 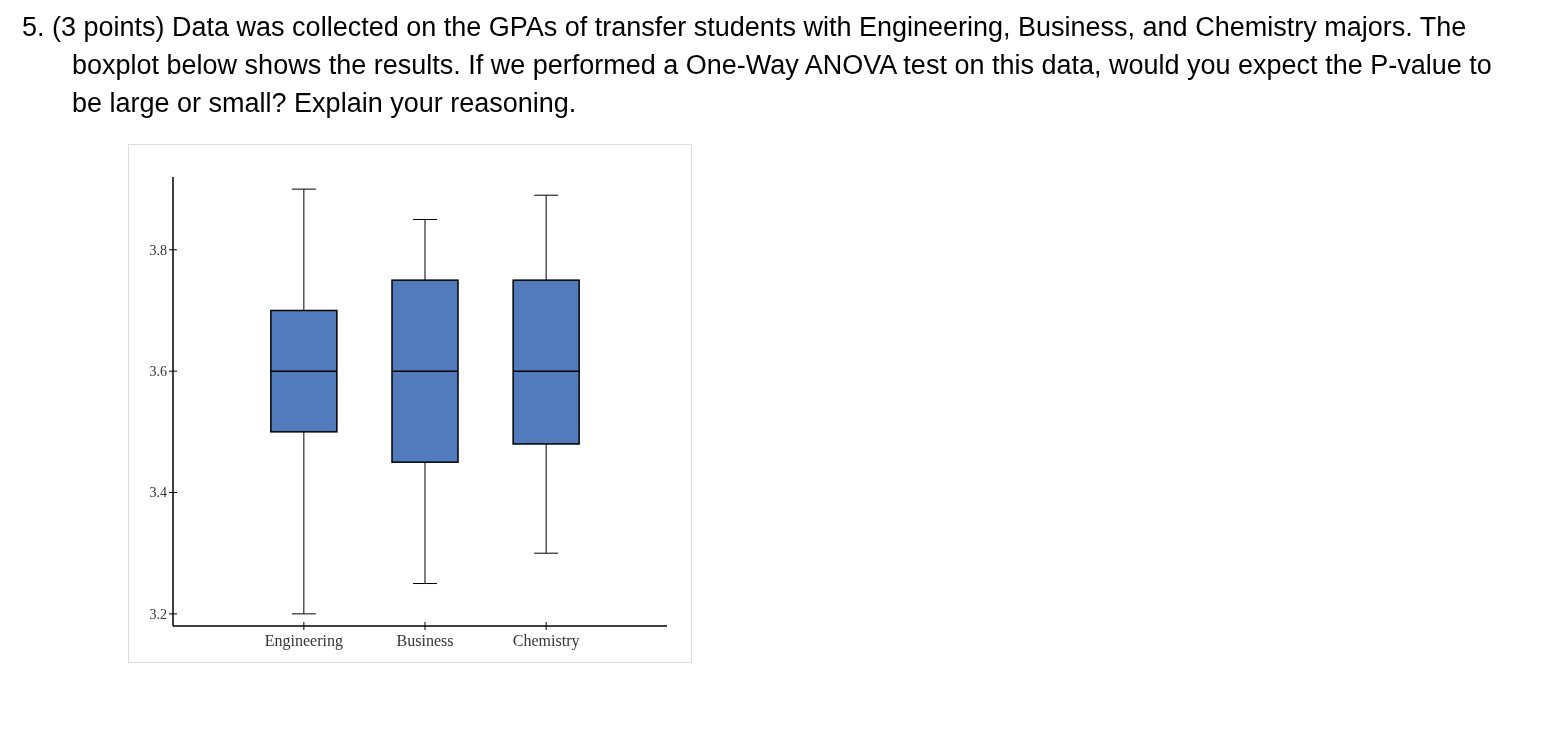 I want to click on y-tick-label: 3.4, so click(x=158, y=493).